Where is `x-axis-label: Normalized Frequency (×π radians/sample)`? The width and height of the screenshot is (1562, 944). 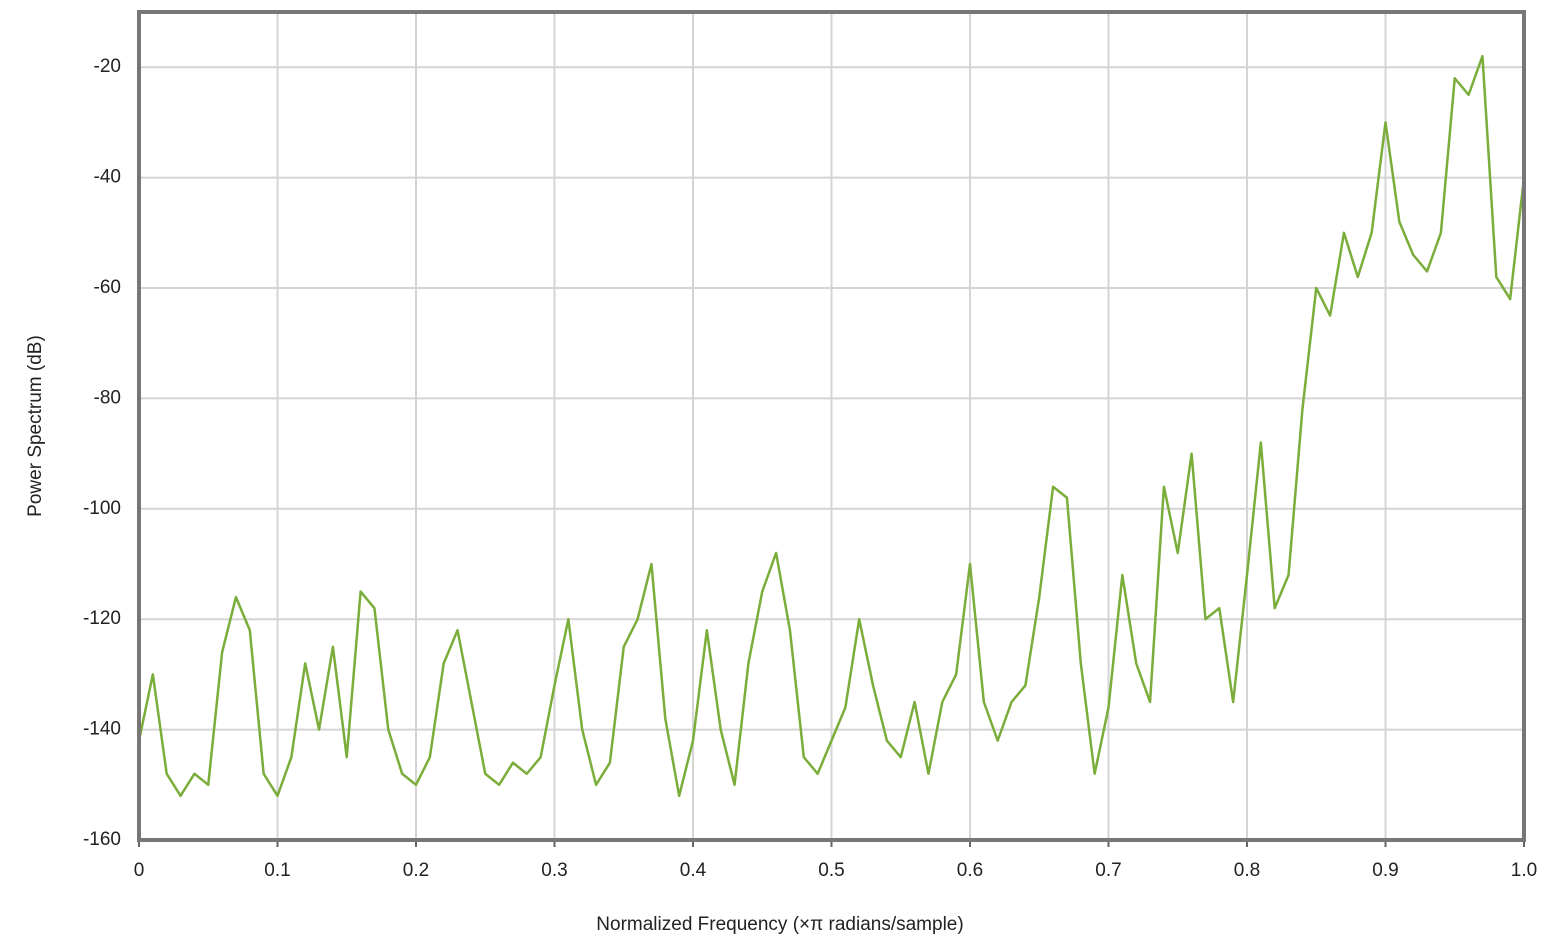 x-axis-label: Normalized Frequency (×π radians/sample) is located at coordinates (779, 924).